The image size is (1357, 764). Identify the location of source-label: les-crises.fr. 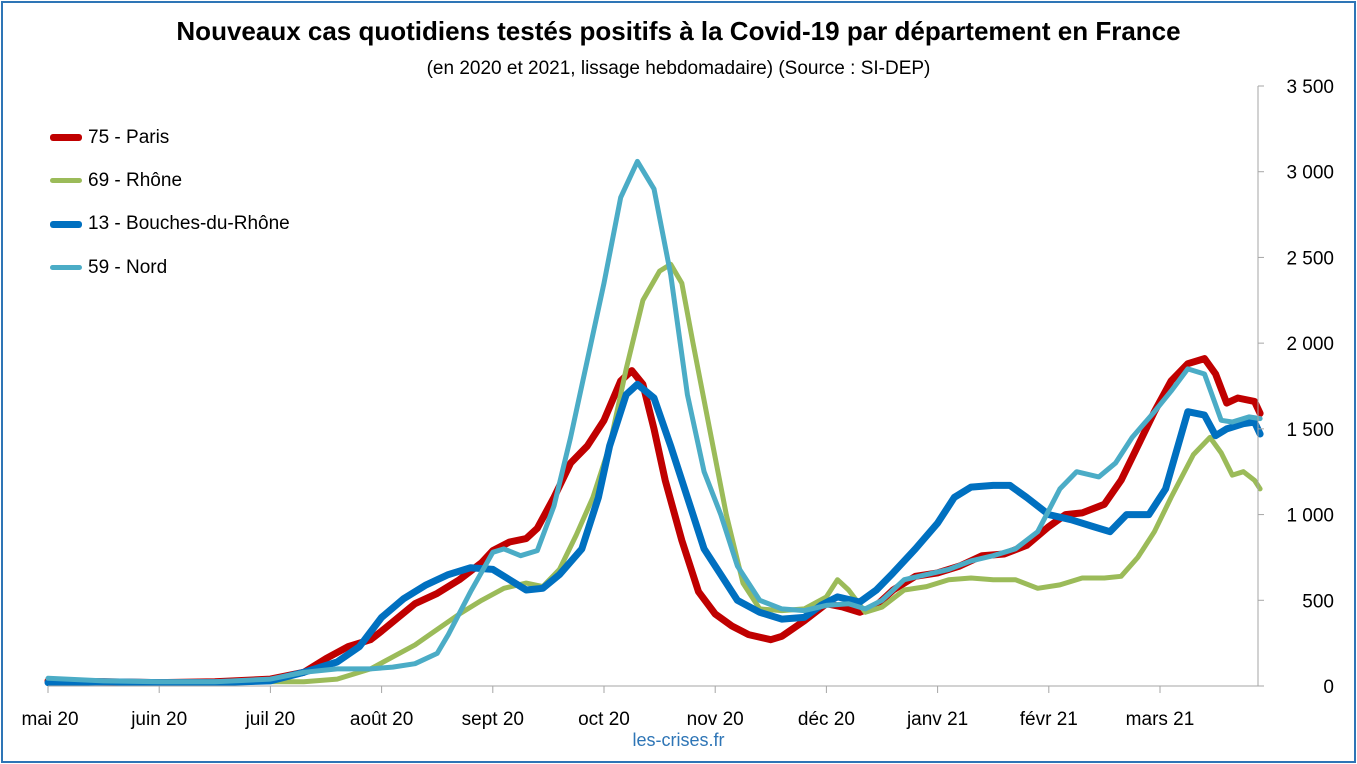
(678, 740).